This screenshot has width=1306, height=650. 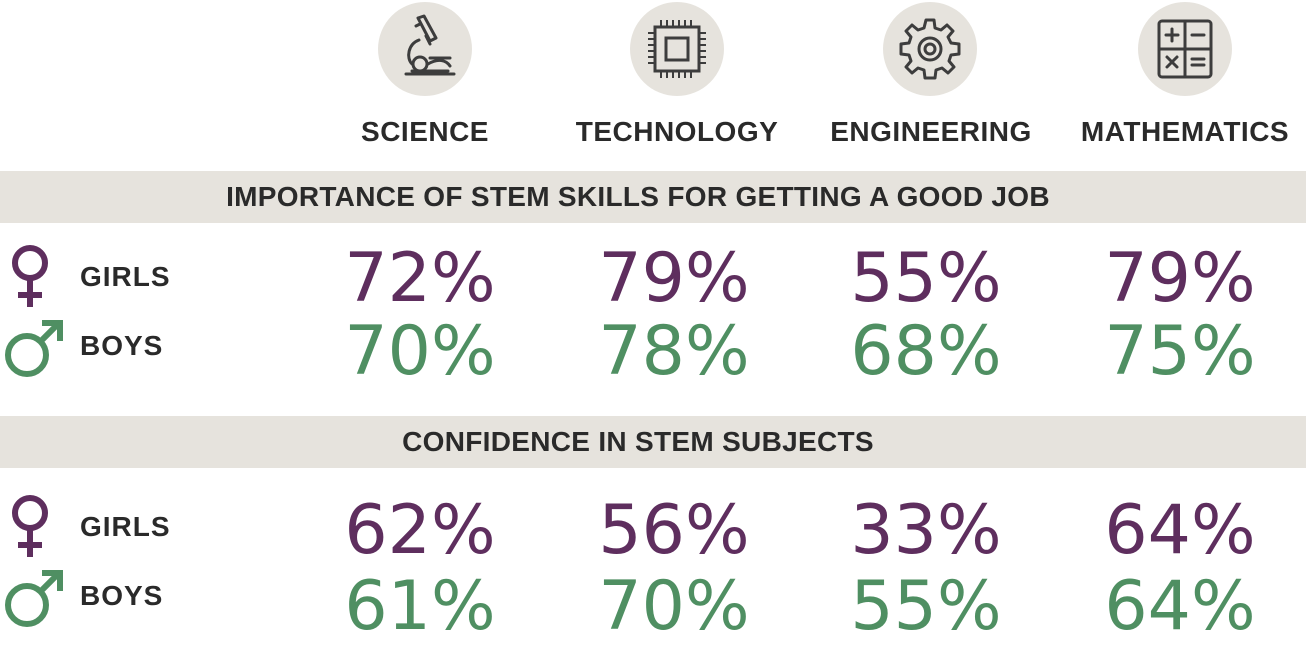 What do you see at coordinates (1180, 606) in the screenshot?
I see `boys-confidence-mathematics-value: 64%` at bounding box center [1180, 606].